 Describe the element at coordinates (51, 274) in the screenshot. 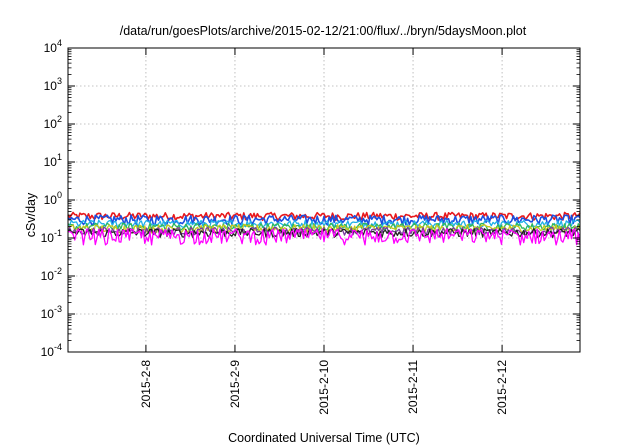

I see `y-tick-label: 10⁻²` at that location.